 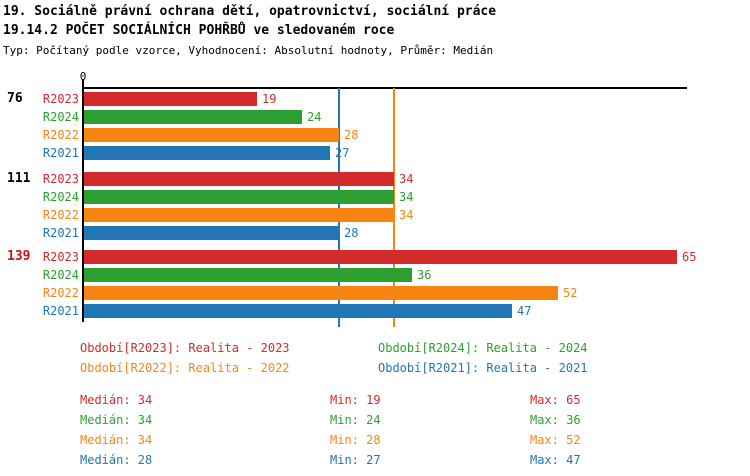 What do you see at coordinates (555, 460) in the screenshot?
I see `stat-max-R2021: Max: 47` at bounding box center [555, 460].